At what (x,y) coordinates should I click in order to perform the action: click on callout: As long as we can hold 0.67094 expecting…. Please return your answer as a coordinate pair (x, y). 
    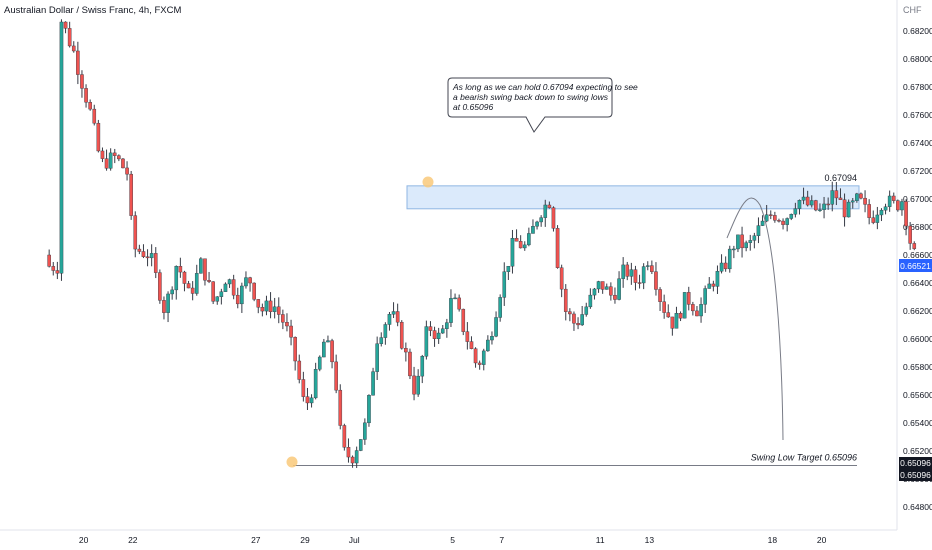
    Looking at the image, I should click on (542, 105).